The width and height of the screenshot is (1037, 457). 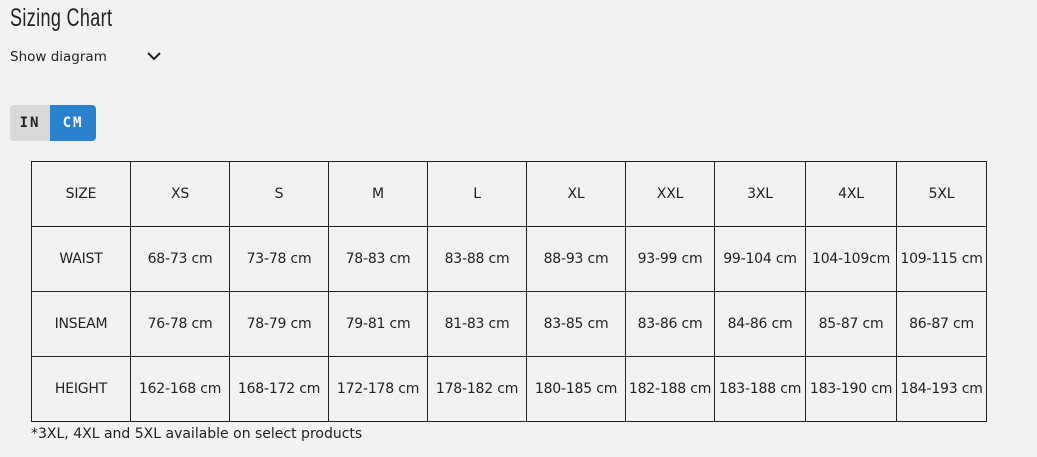 What do you see at coordinates (670, 389) in the screenshot?
I see `table-cell: 182-188 cm` at bounding box center [670, 389].